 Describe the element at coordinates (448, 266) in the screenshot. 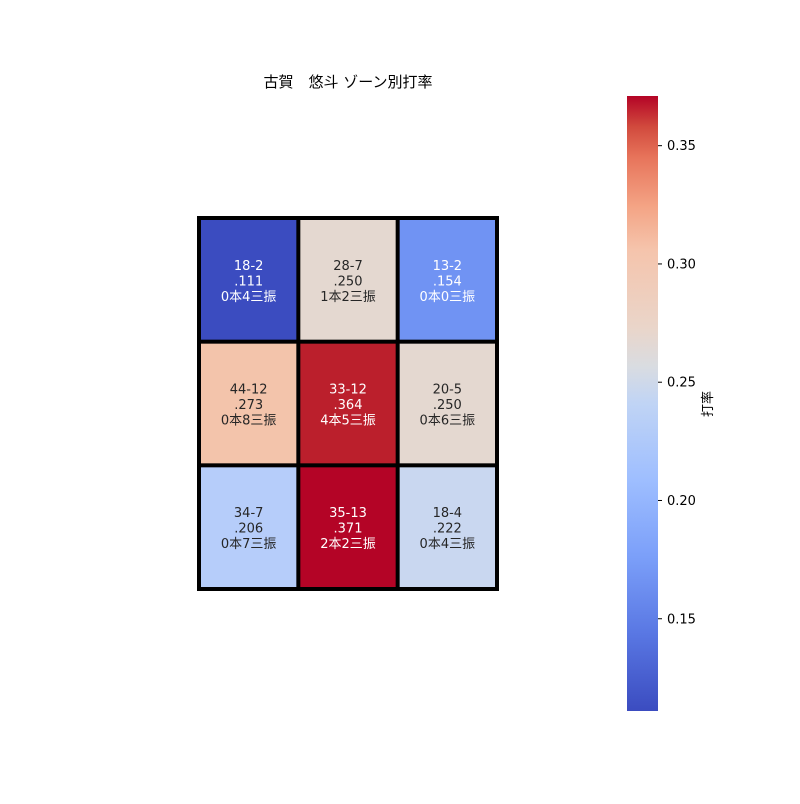

I see `cell-label-line1: 13-2` at that location.